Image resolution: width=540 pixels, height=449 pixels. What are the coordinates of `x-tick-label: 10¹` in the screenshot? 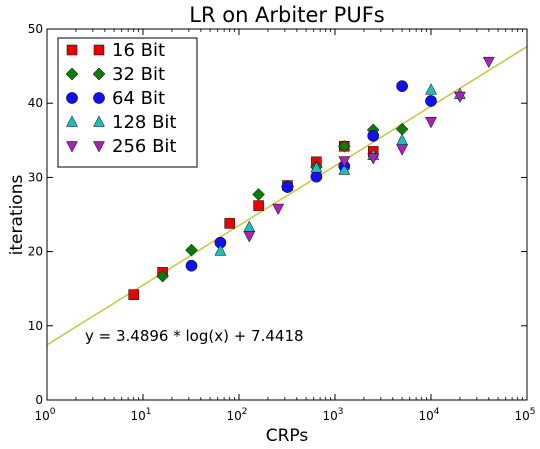 It's located at (140, 415).